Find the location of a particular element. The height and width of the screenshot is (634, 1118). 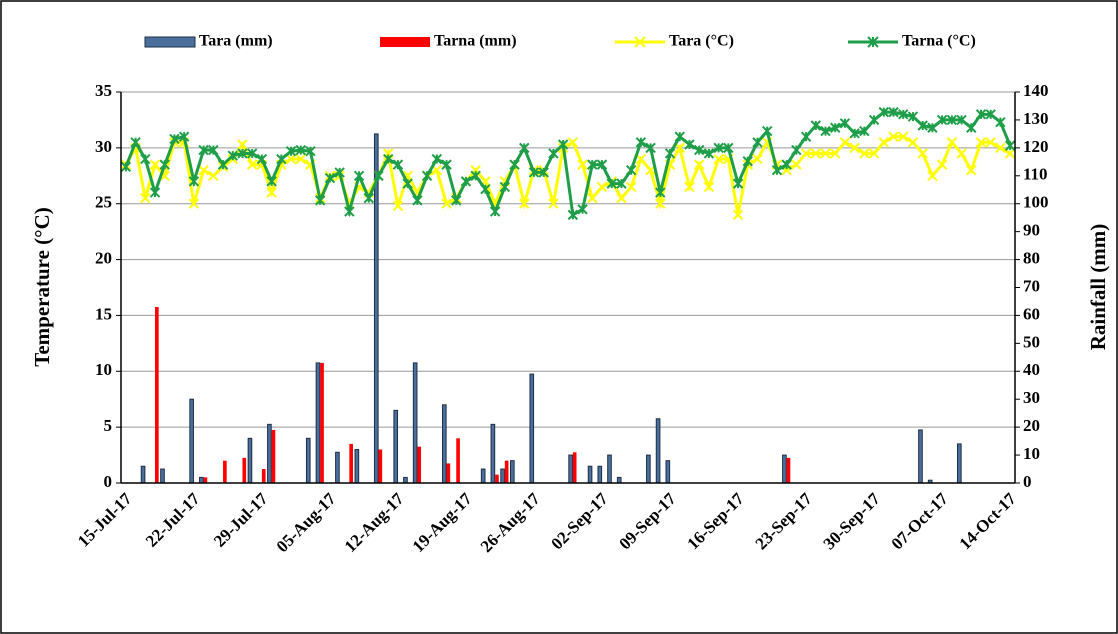

legend-swatch is located at coordinates (170, 42).